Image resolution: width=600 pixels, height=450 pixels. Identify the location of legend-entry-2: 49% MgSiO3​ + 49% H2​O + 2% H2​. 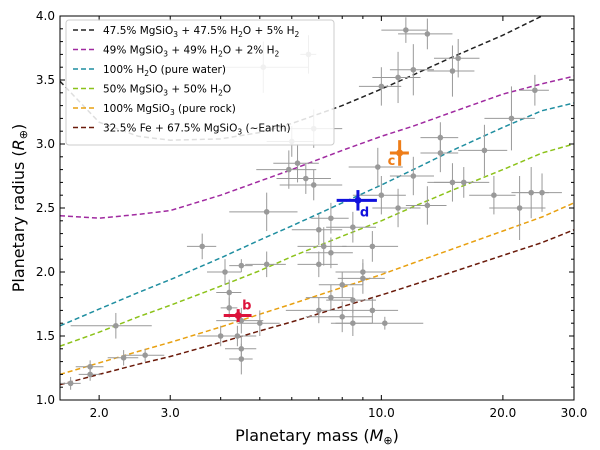
(191, 52).